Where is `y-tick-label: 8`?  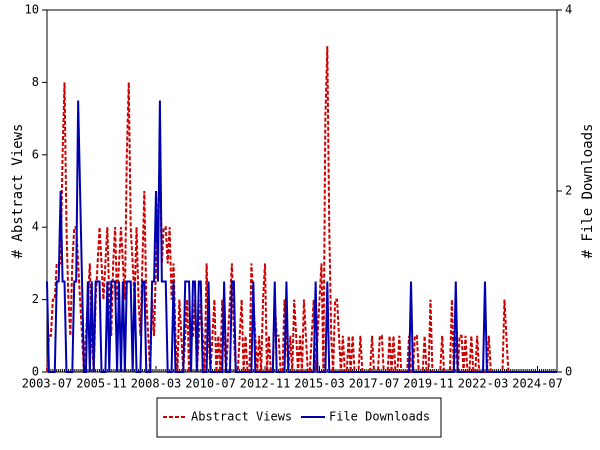
y-tick-label: 8 is located at coordinates (35, 82).